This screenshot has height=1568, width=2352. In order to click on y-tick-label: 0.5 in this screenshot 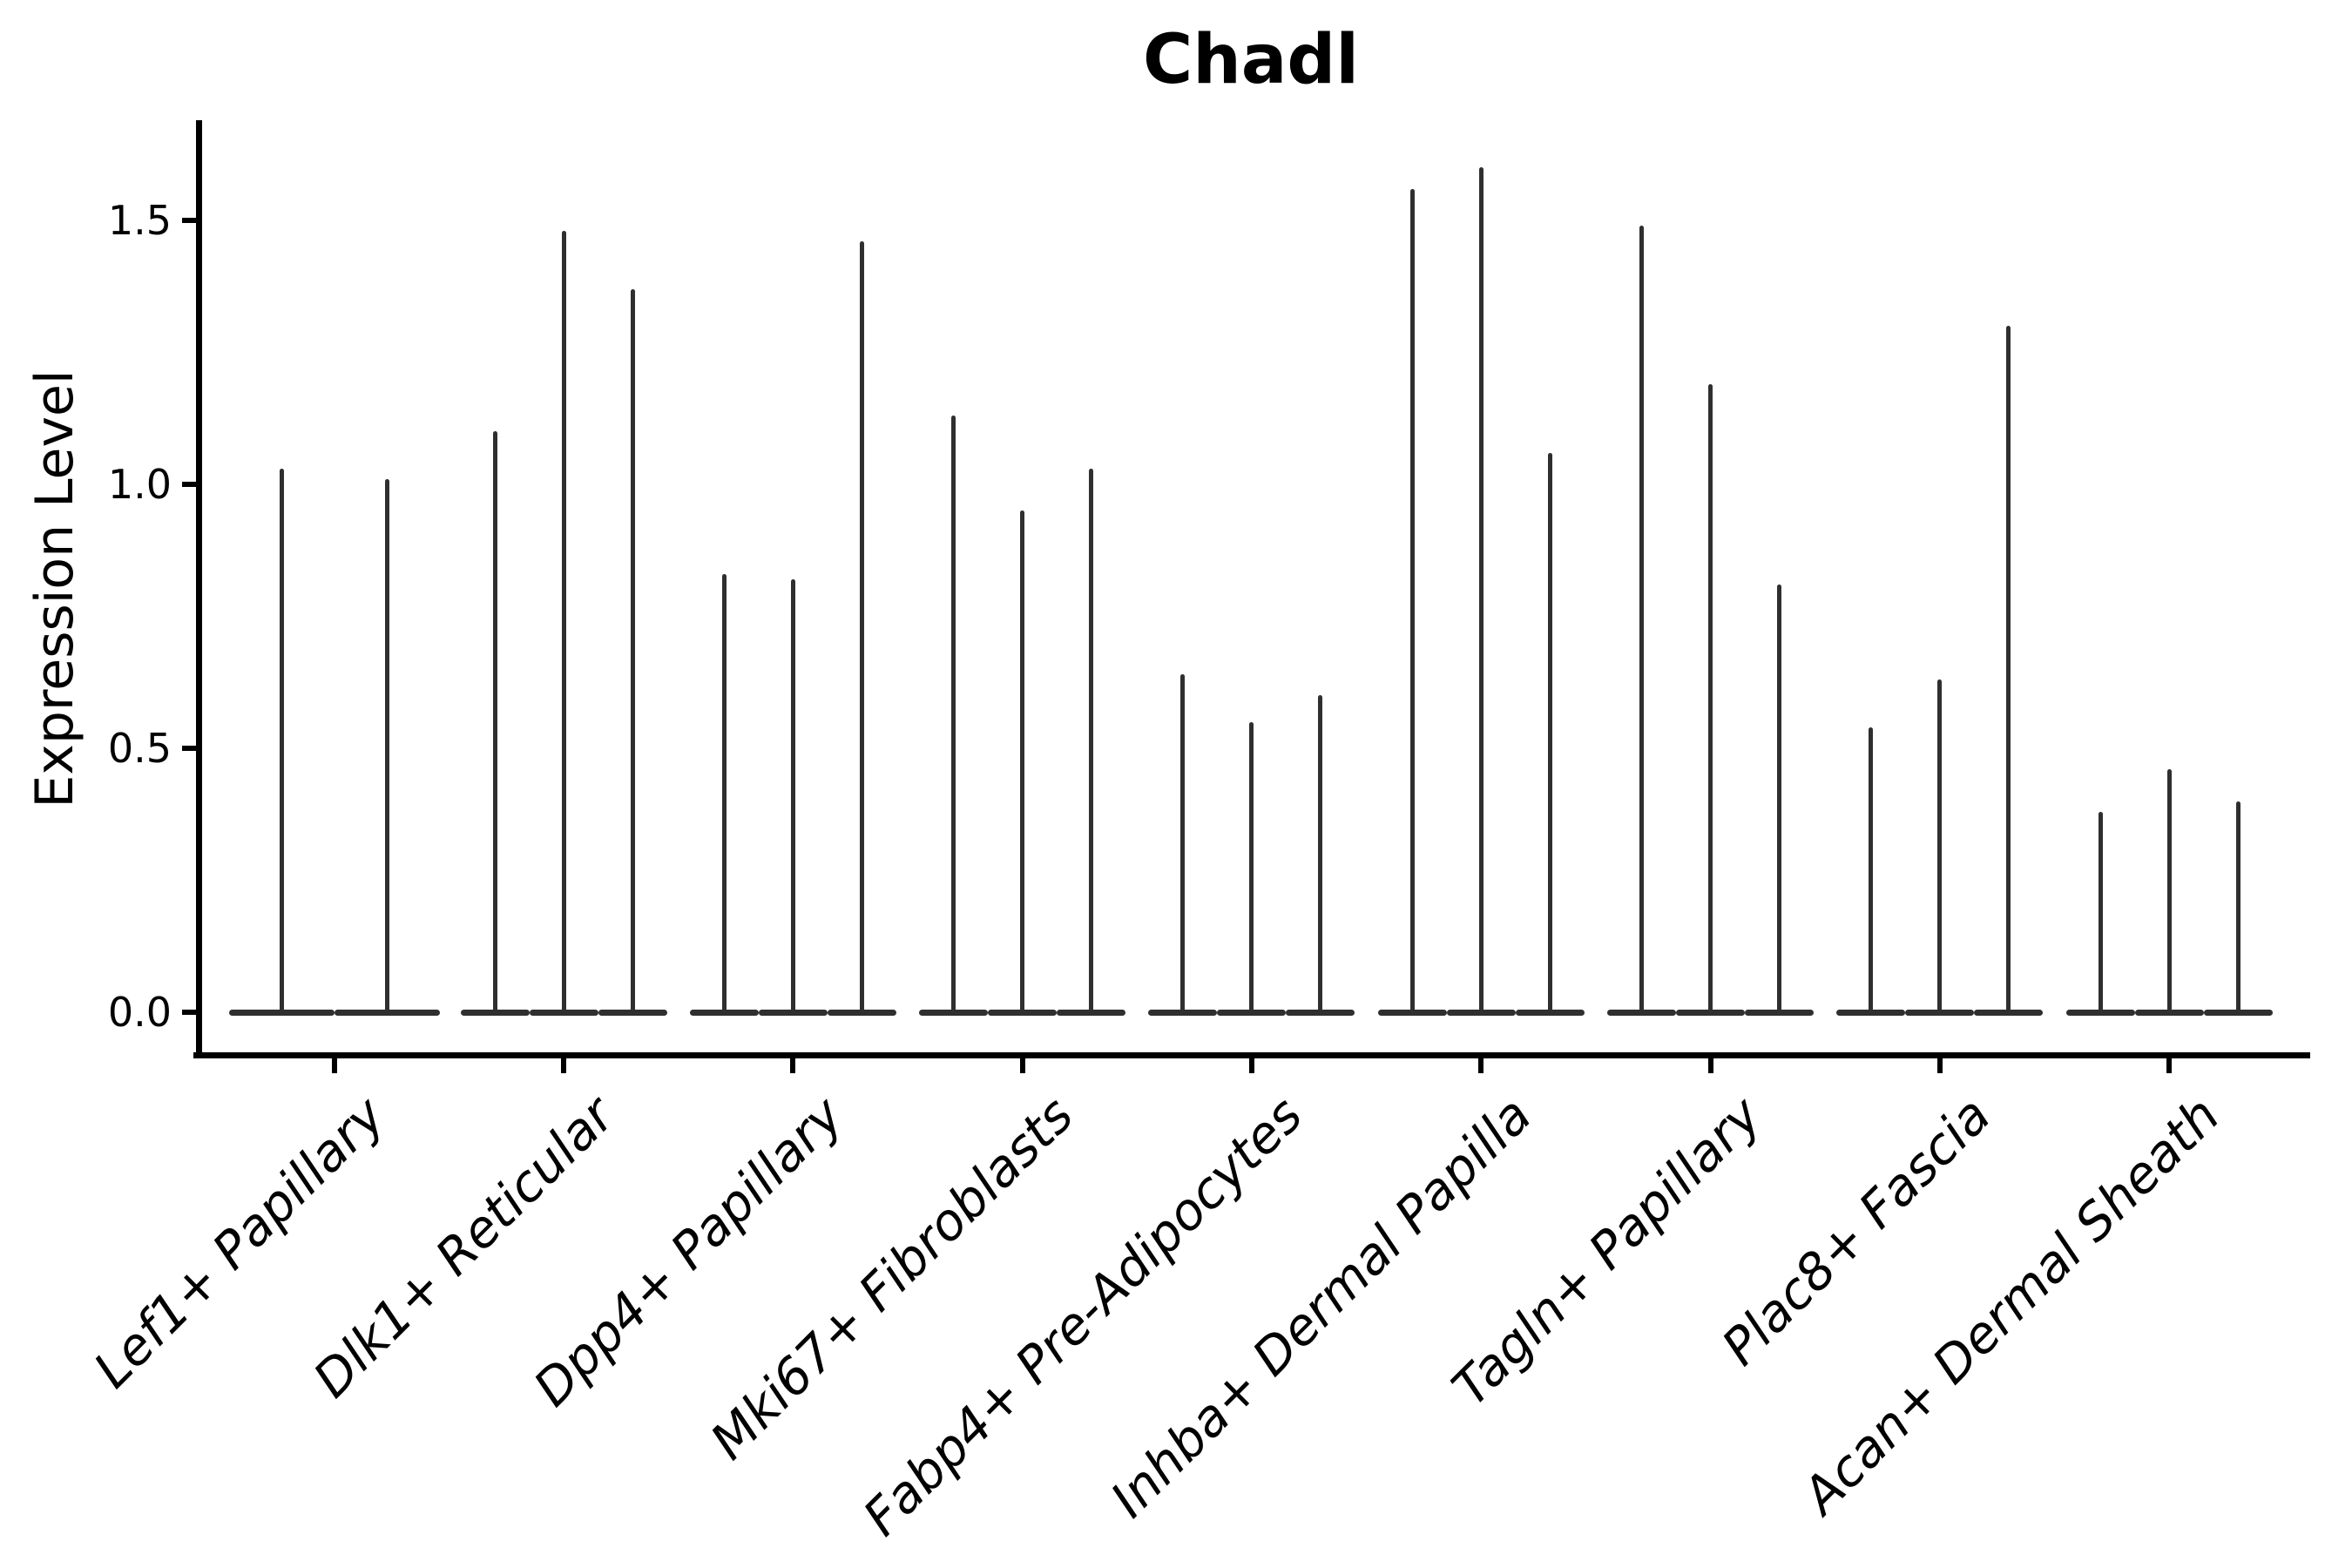, I will do `click(139, 748)`.